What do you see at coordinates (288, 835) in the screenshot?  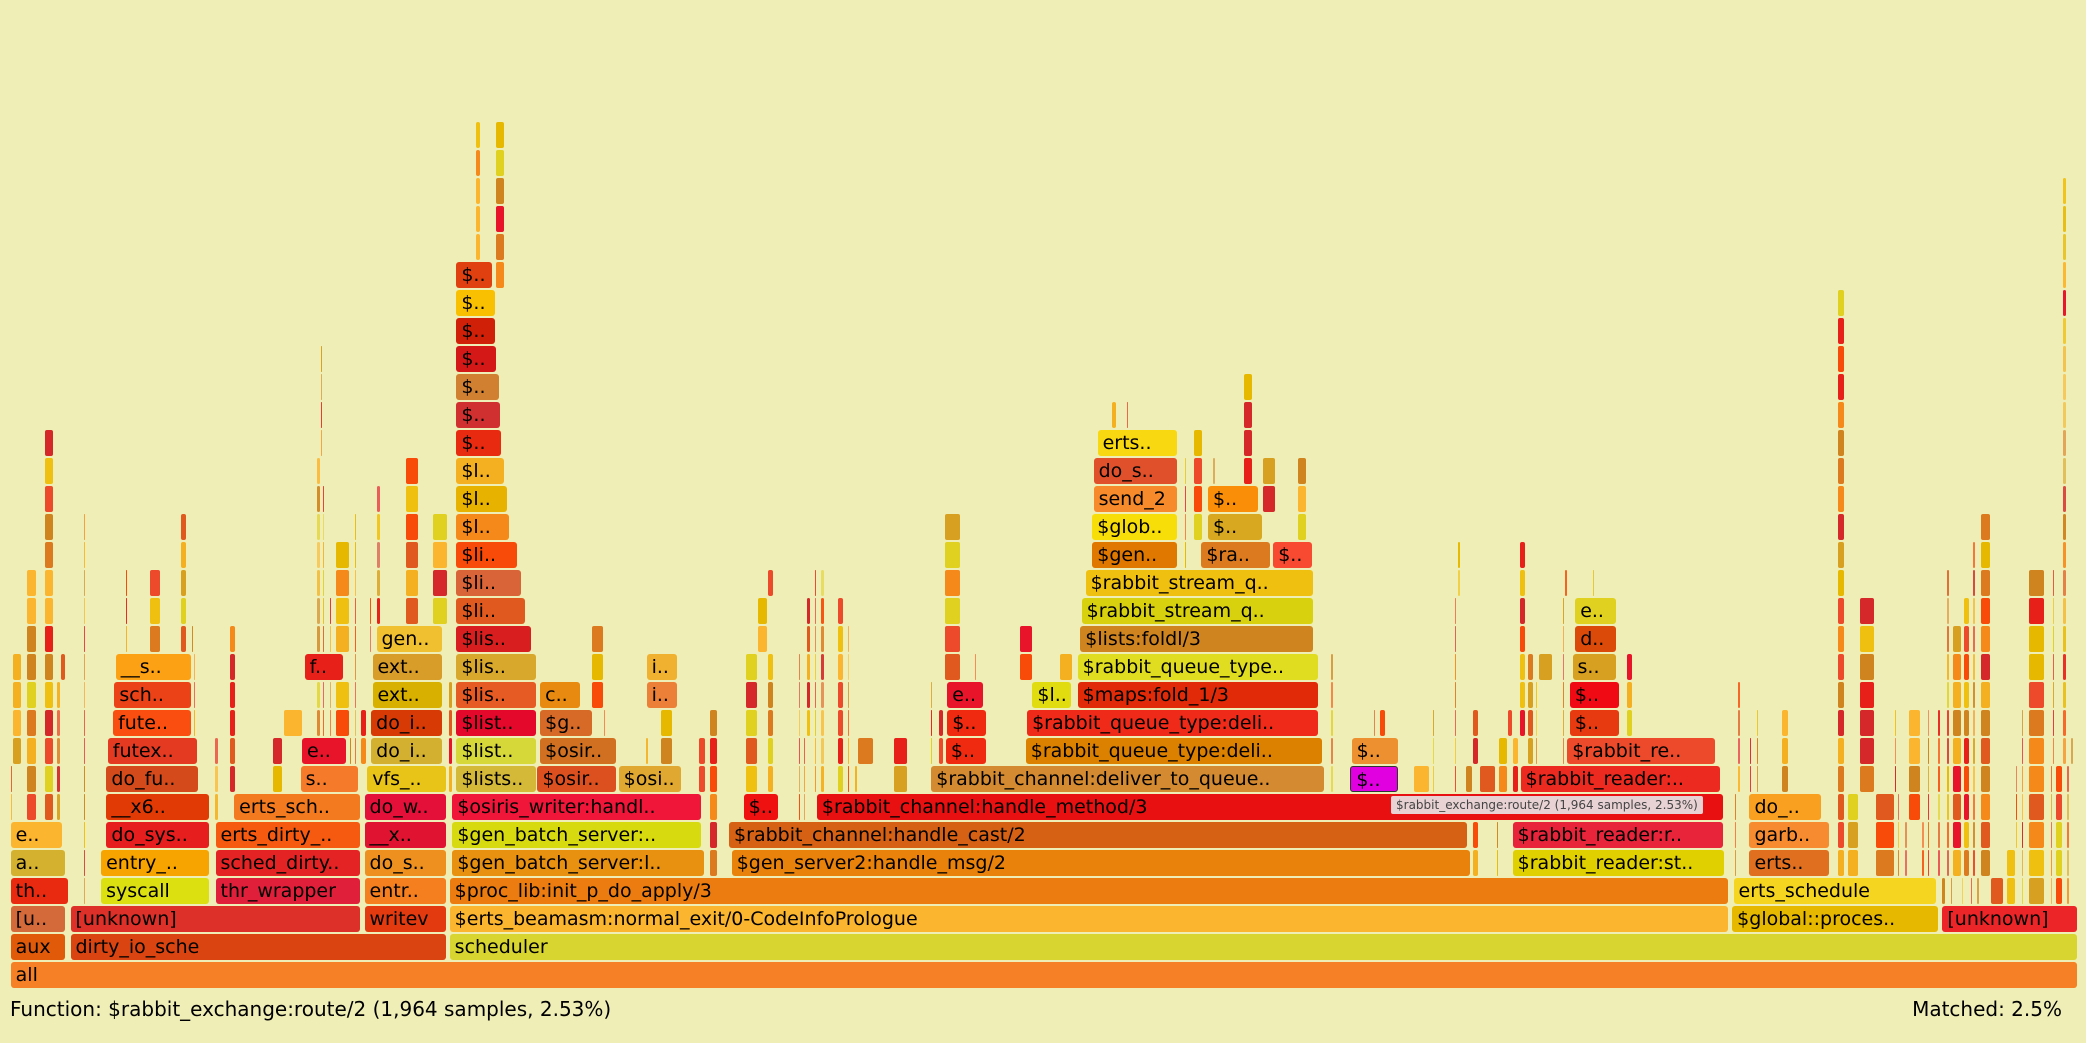 I see `stack-frame: erts_dirty_..` at bounding box center [288, 835].